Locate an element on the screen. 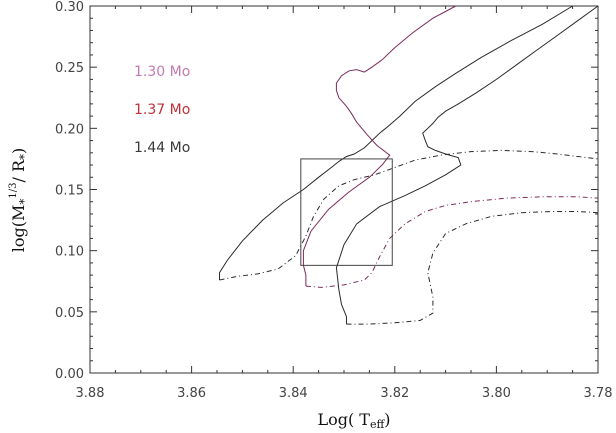 This screenshot has height=433, width=616. x-tick-label: 3.78 is located at coordinates (598, 393).